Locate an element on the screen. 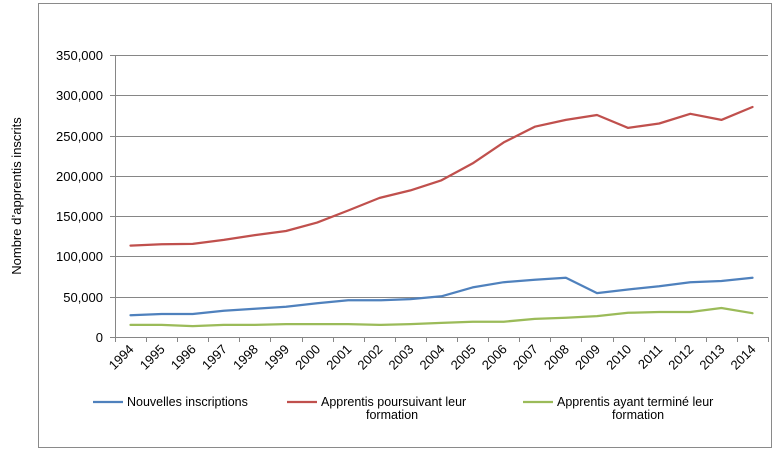 This screenshot has height=452, width=777. legend-item-1: Nouvelles inscriptions is located at coordinates (170, 402).